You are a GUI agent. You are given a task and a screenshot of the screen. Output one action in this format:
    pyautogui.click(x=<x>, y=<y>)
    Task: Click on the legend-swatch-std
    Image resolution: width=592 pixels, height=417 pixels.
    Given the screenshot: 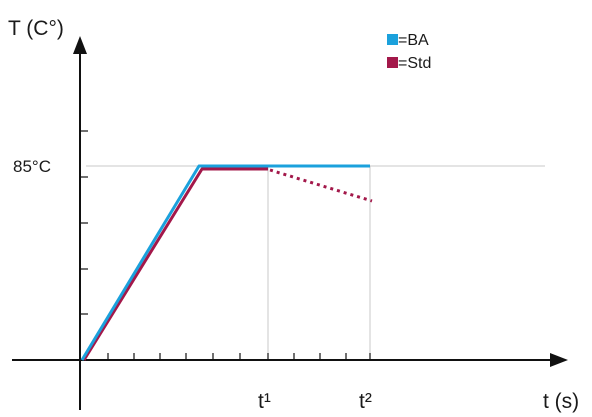 What is the action you would take?
    pyautogui.click(x=392, y=62)
    